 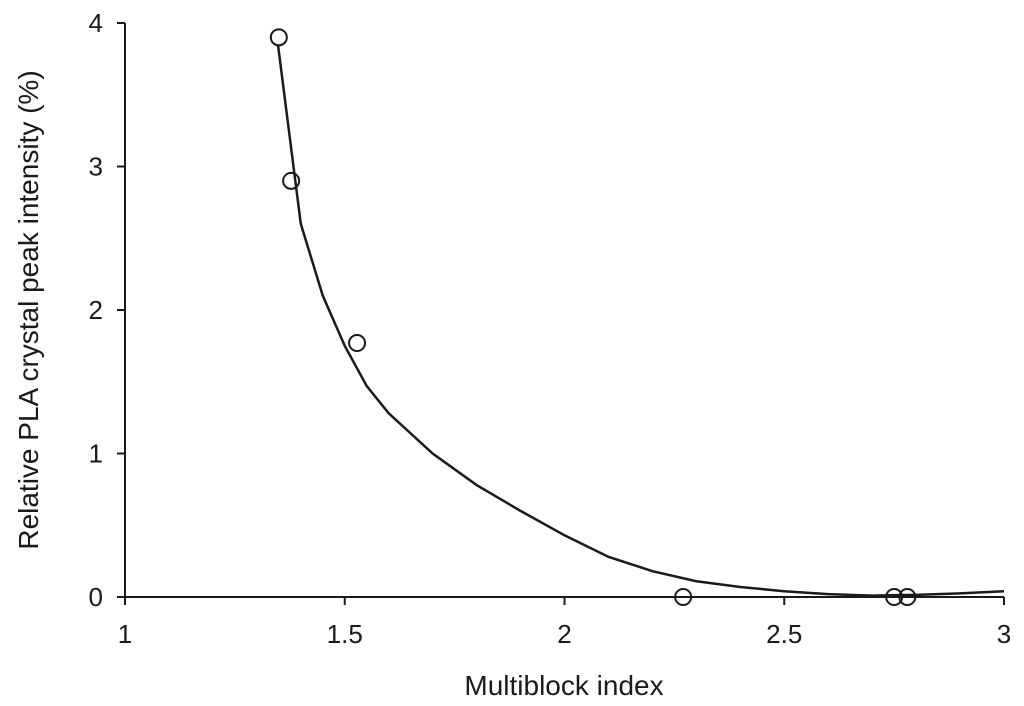 I want to click on y-tick-label: 0, so click(x=96, y=597).